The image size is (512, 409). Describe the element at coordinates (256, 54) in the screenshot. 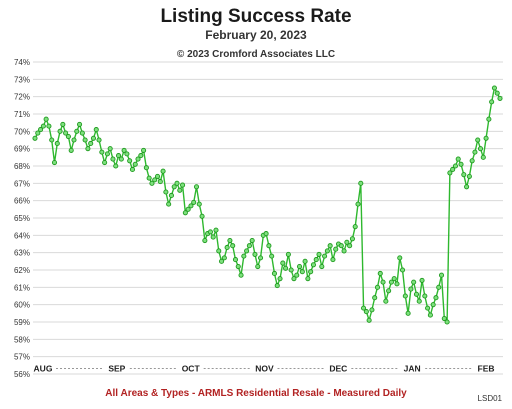

I see `copyright-notice: © 2023 Cromford Associates LLC` at that location.